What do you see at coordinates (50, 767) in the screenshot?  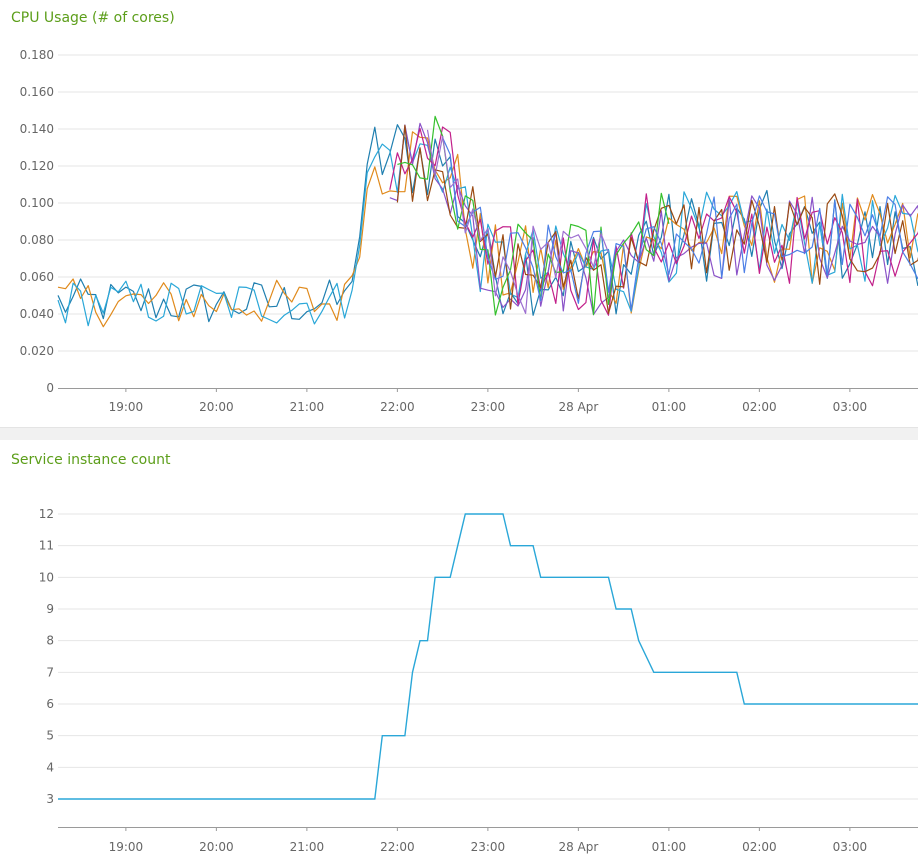 I see `inst-y-tick-label: 4` at bounding box center [50, 767].